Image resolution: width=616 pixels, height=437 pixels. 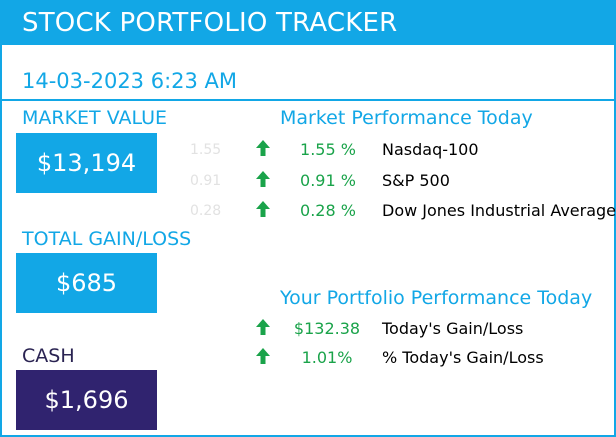 What do you see at coordinates (308, 100) in the screenshot?
I see `header-divider` at bounding box center [308, 100].